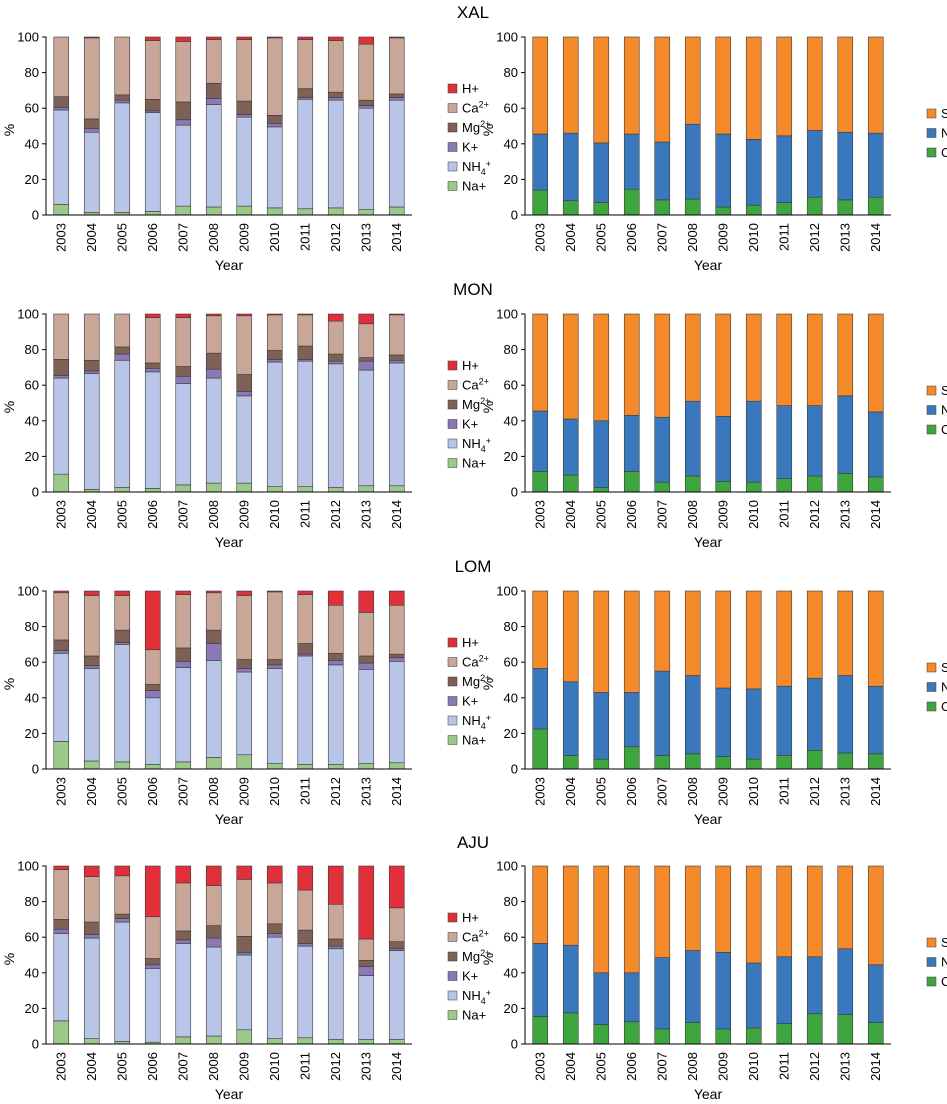 This screenshot has height=1104, width=947. Describe the element at coordinates (470, 147) in the screenshot. I see `legend-label: K+` at that location.